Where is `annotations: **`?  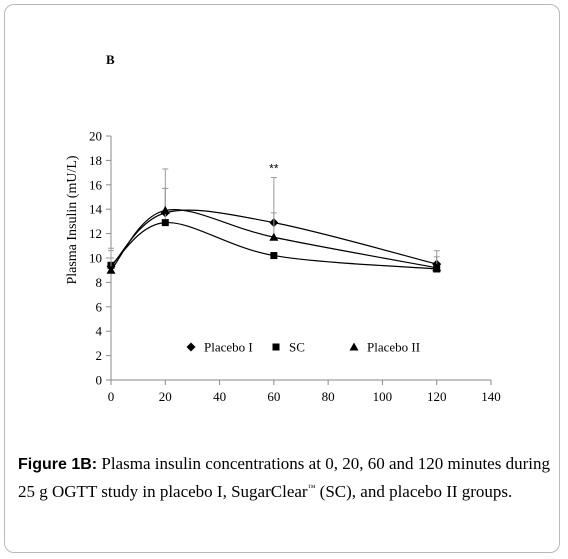 annotations: ** is located at coordinates (274, 169).